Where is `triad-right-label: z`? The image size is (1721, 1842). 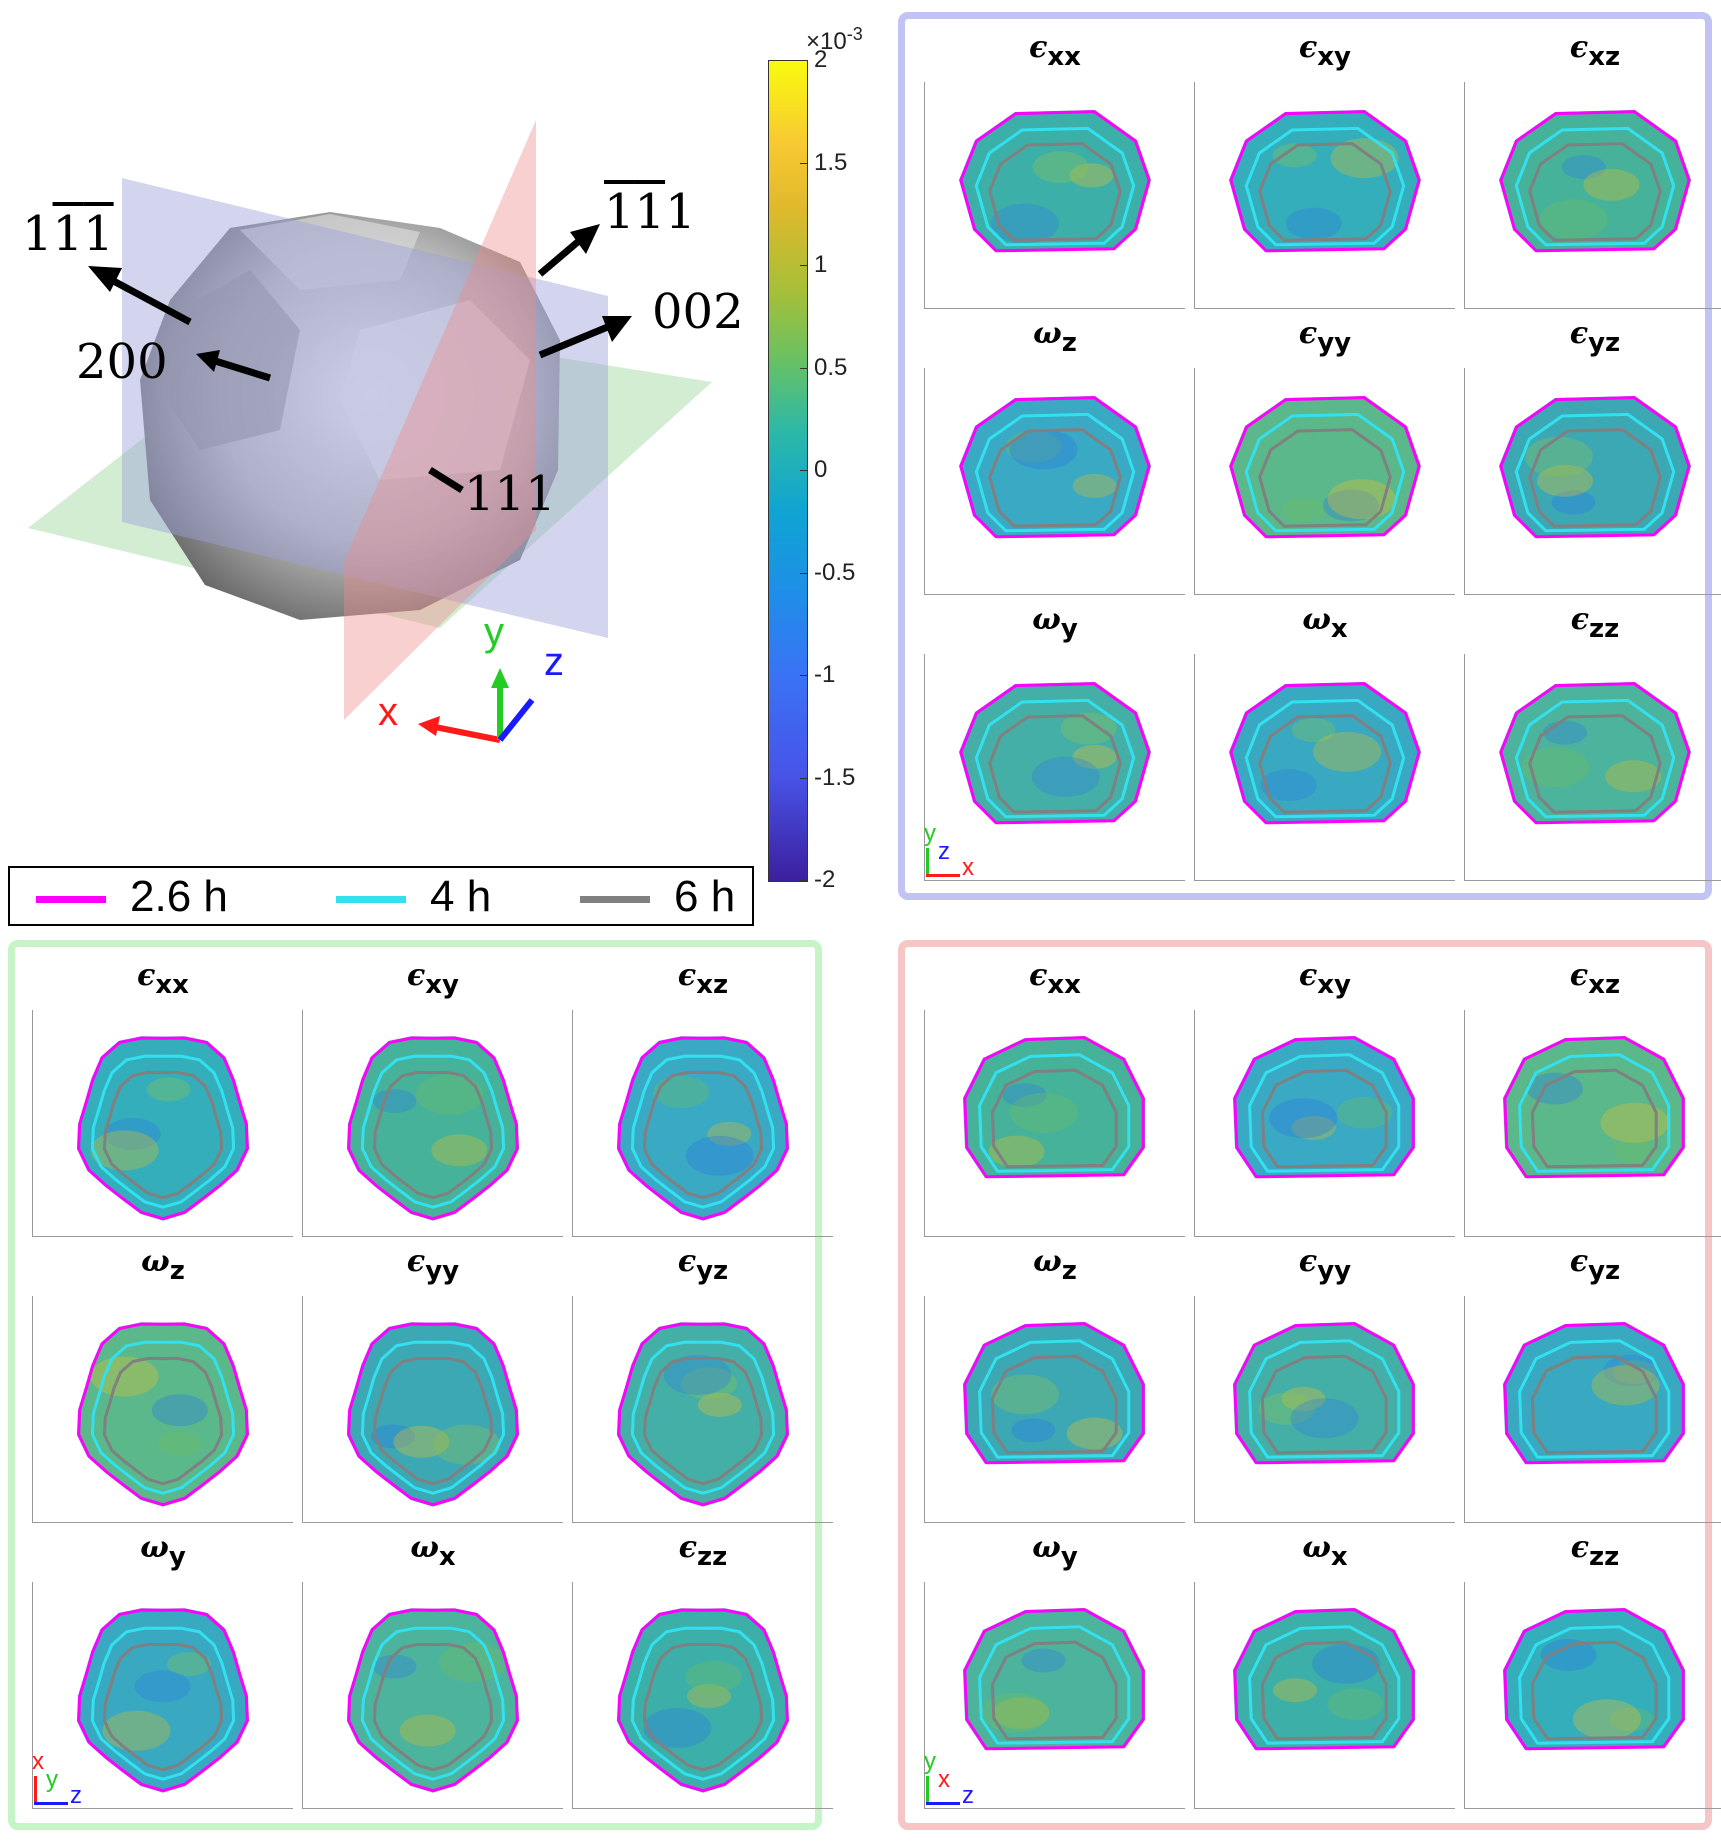
triad-right-label: z is located at coordinates (968, 1795).